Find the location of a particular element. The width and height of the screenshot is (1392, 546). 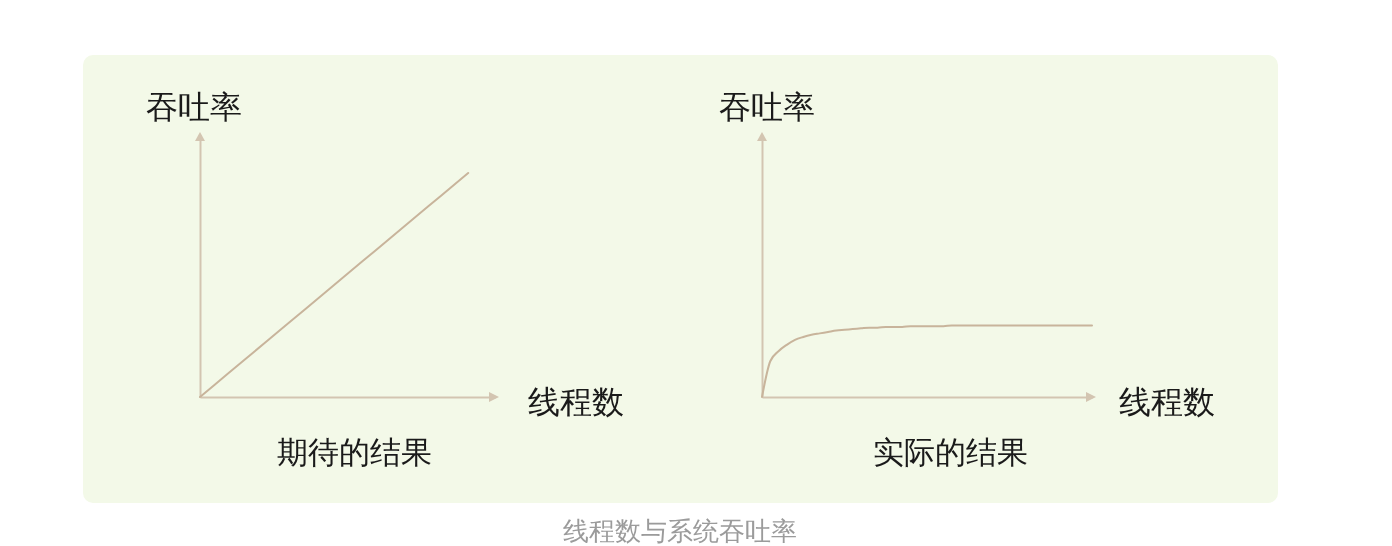

text: 实际的结果 is located at coordinates (950, 452).